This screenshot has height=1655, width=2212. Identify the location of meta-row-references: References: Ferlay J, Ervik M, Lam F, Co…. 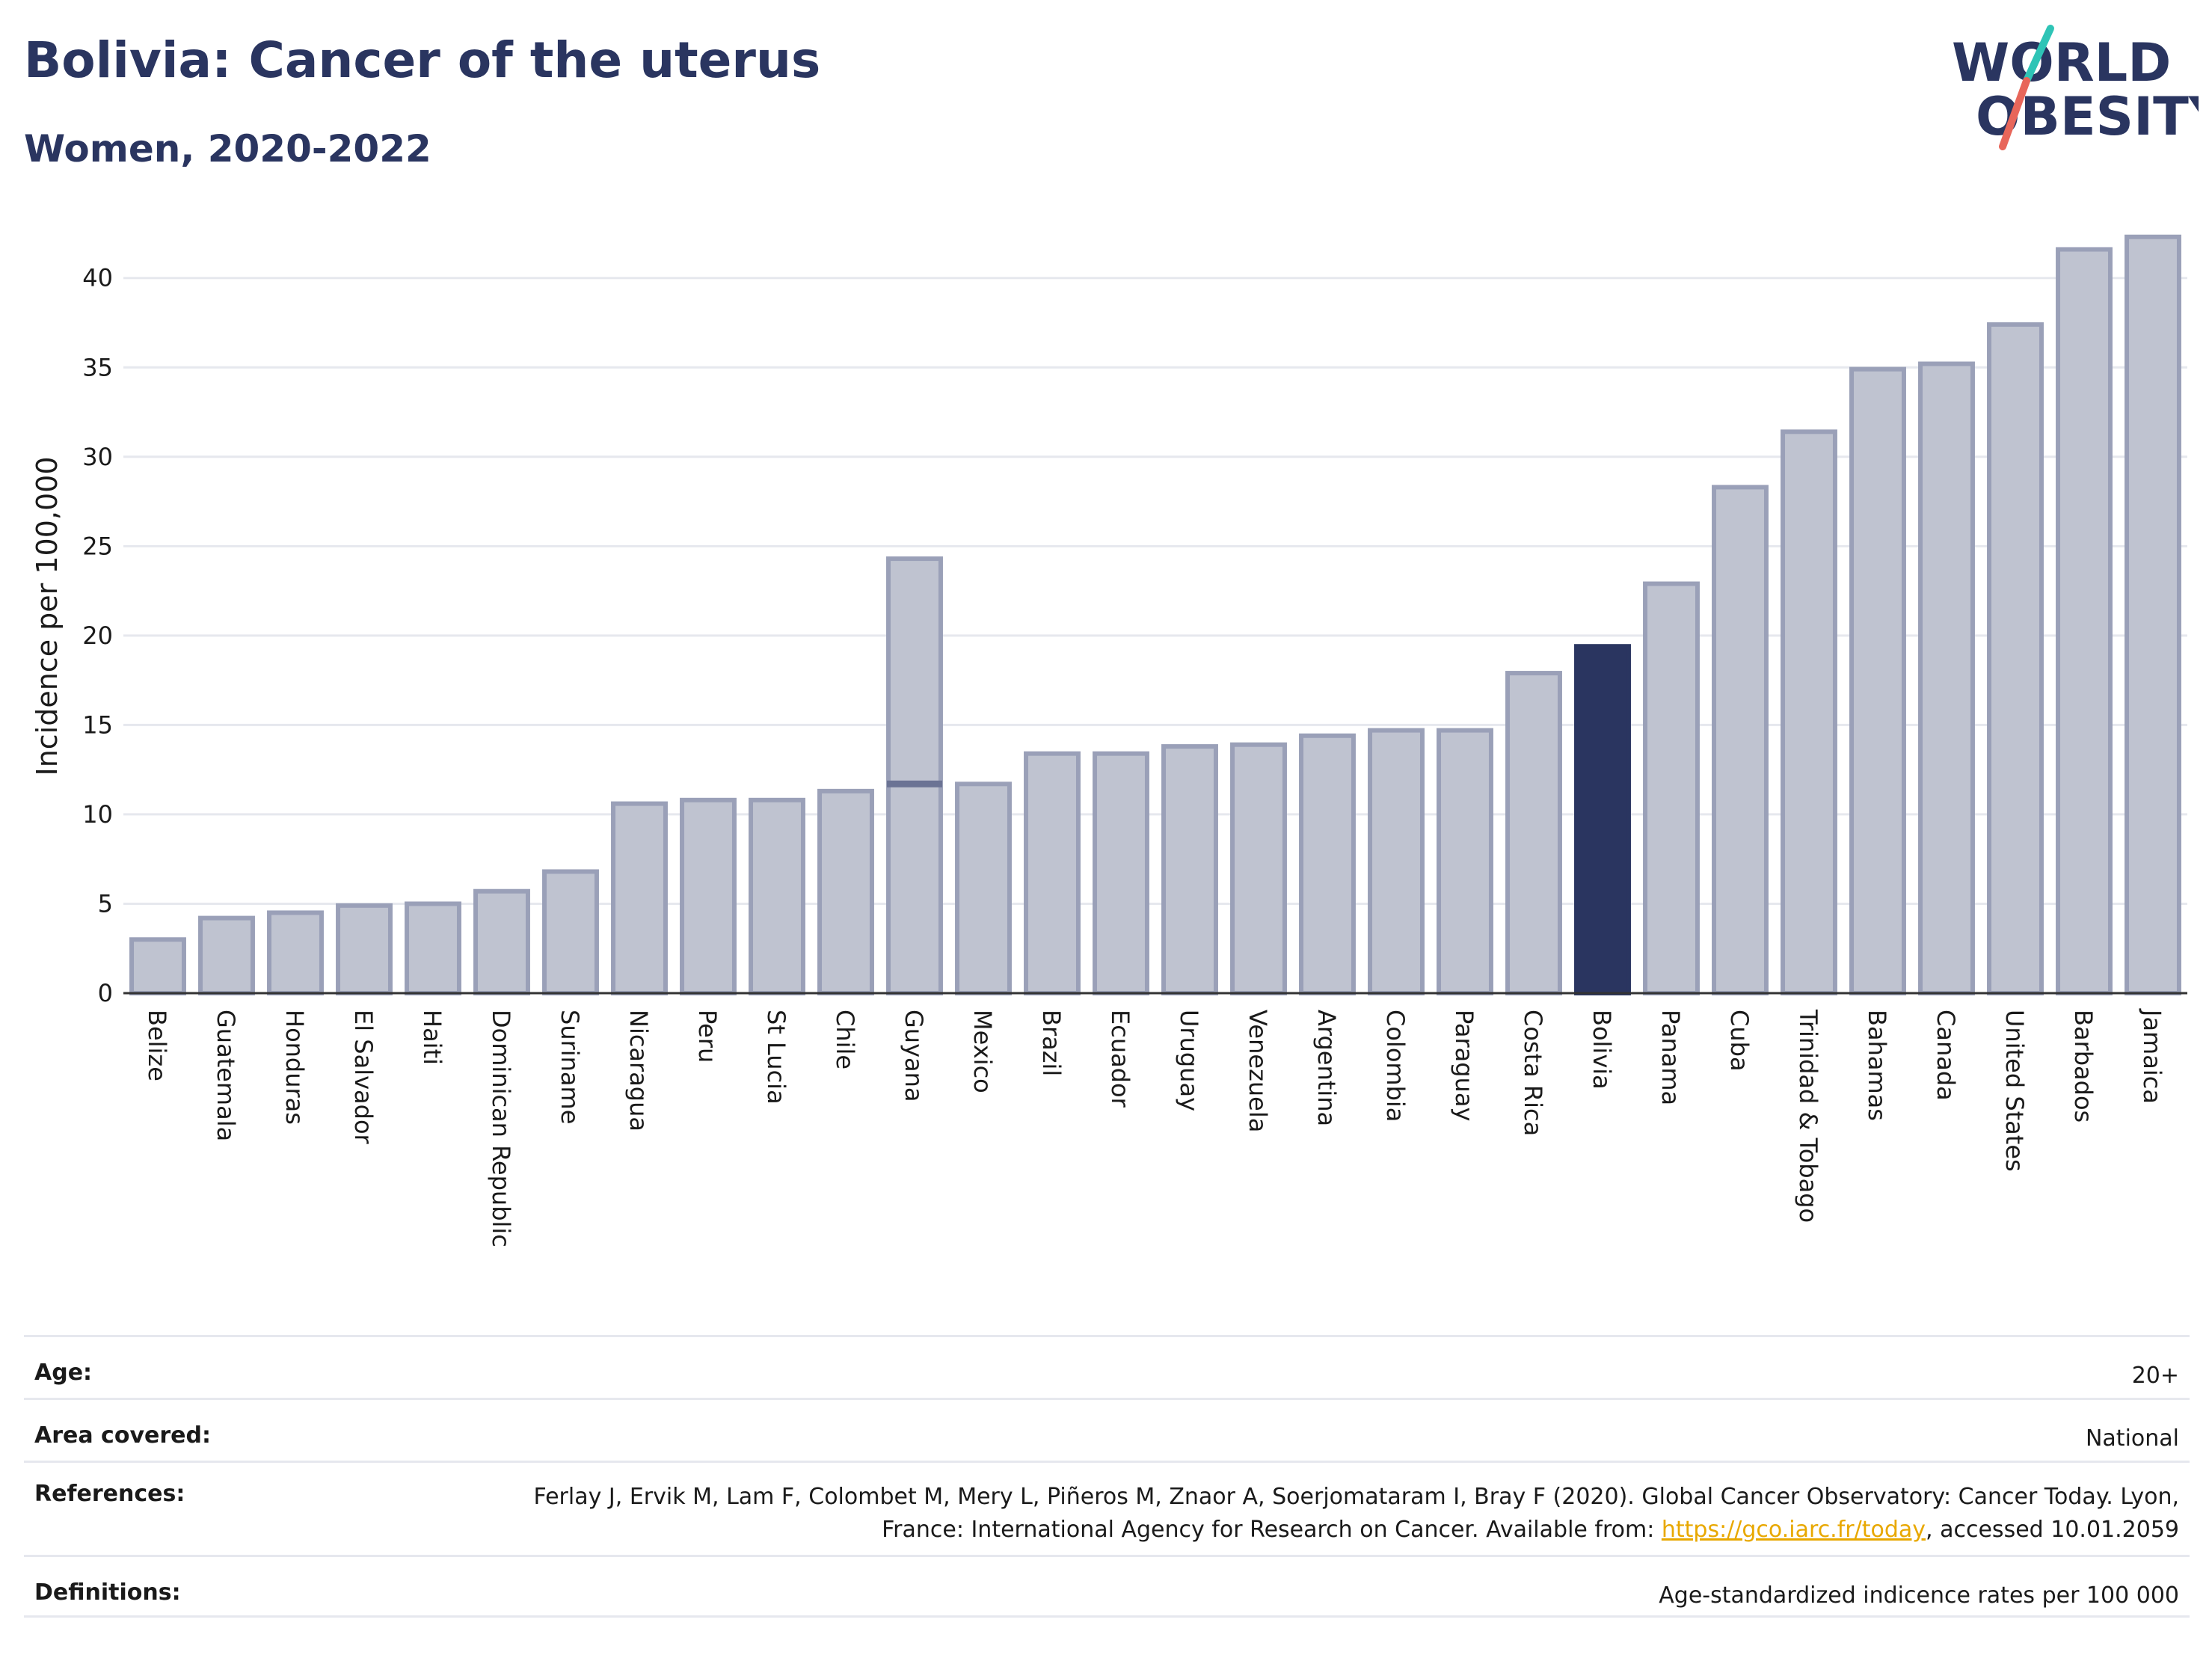
(1107, 1508).